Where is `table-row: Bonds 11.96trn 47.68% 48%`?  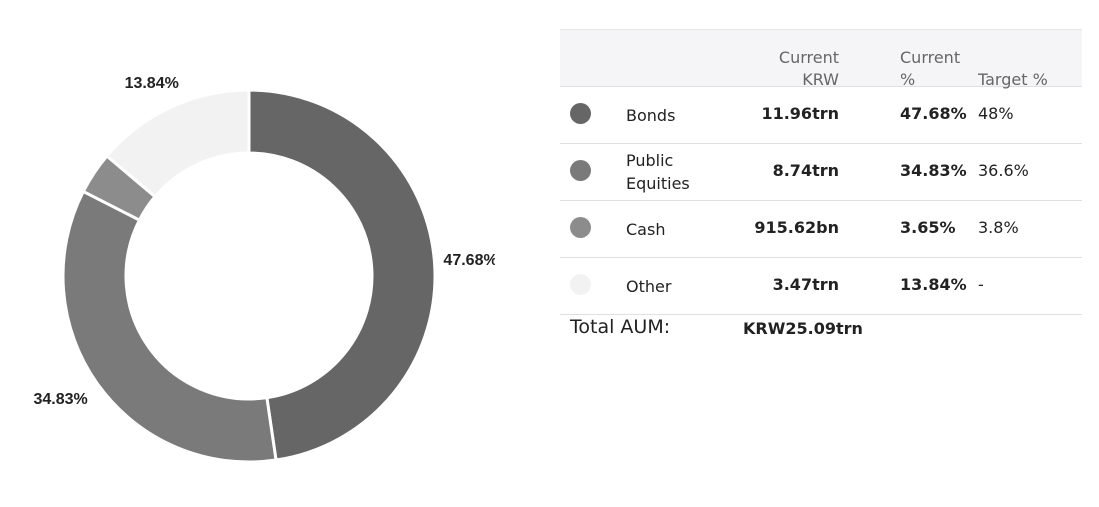
table-row: Bonds 11.96trn 47.68% 48% is located at coordinates (821, 115).